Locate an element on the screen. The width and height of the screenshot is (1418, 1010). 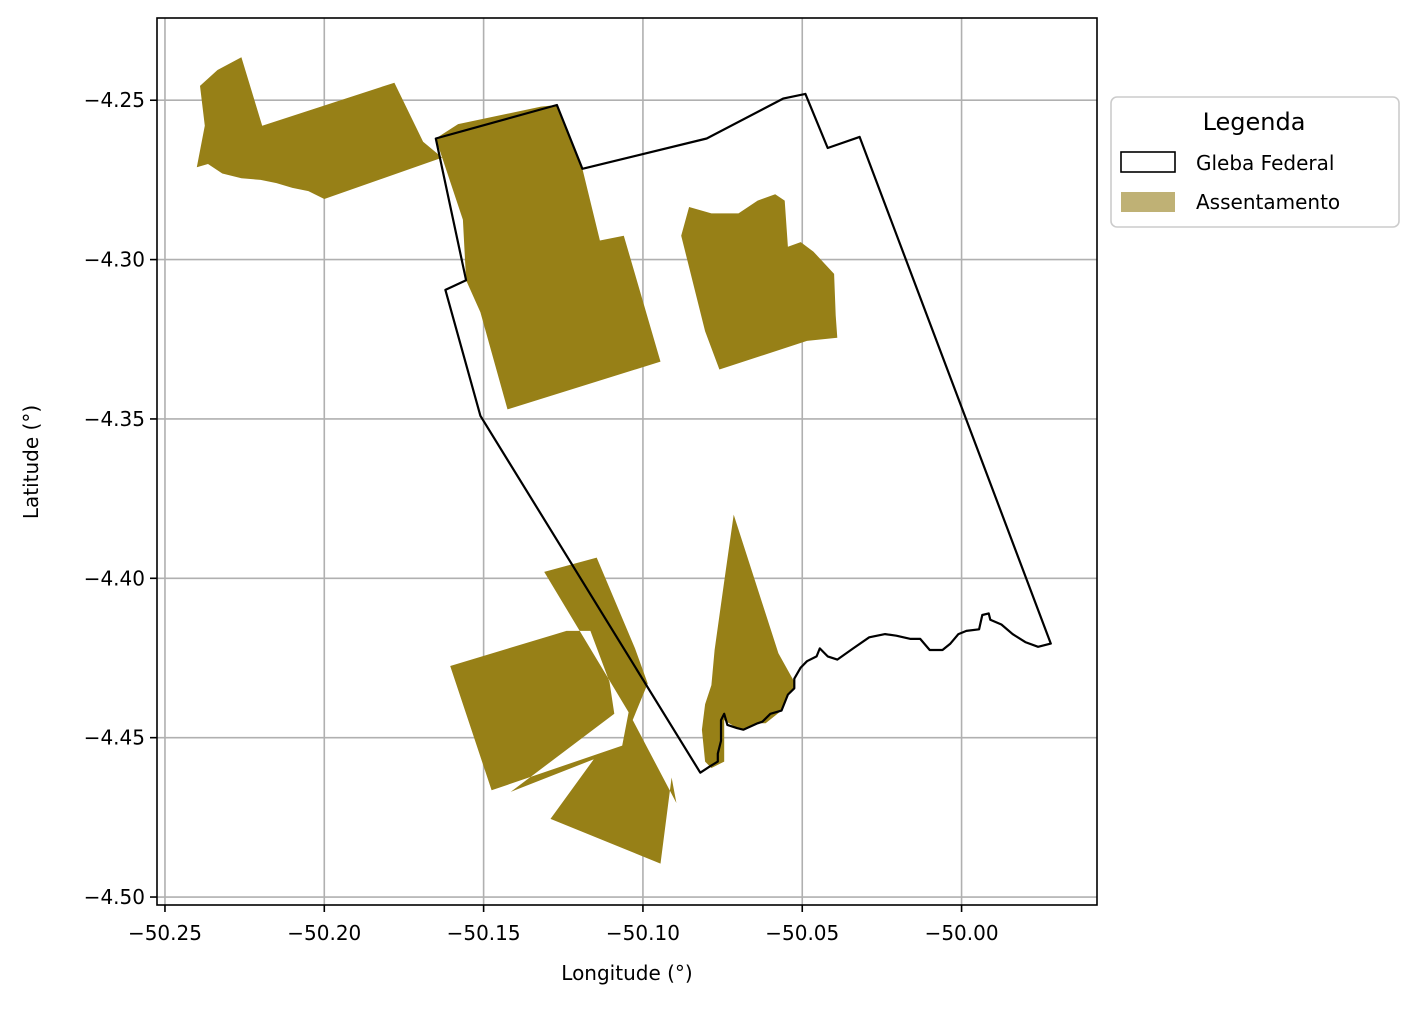
x-tick-label: −50.05 is located at coordinates (802, 933).